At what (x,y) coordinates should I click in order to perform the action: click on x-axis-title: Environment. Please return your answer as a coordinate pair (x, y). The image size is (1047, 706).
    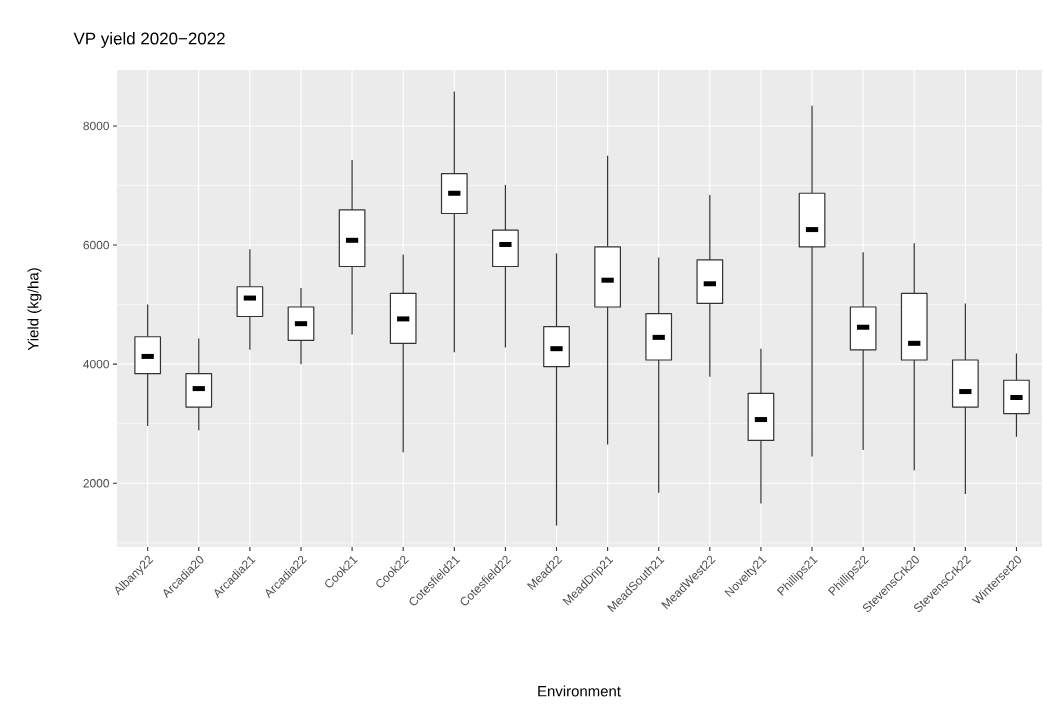
    Looking at the image, I should click on (579, 691).